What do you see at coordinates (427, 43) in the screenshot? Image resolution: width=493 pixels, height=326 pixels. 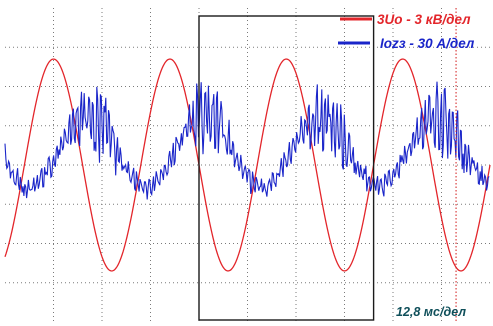 I see `legend-label-current: Iozз - 30 А/дел` at bounding box center [427, 43].